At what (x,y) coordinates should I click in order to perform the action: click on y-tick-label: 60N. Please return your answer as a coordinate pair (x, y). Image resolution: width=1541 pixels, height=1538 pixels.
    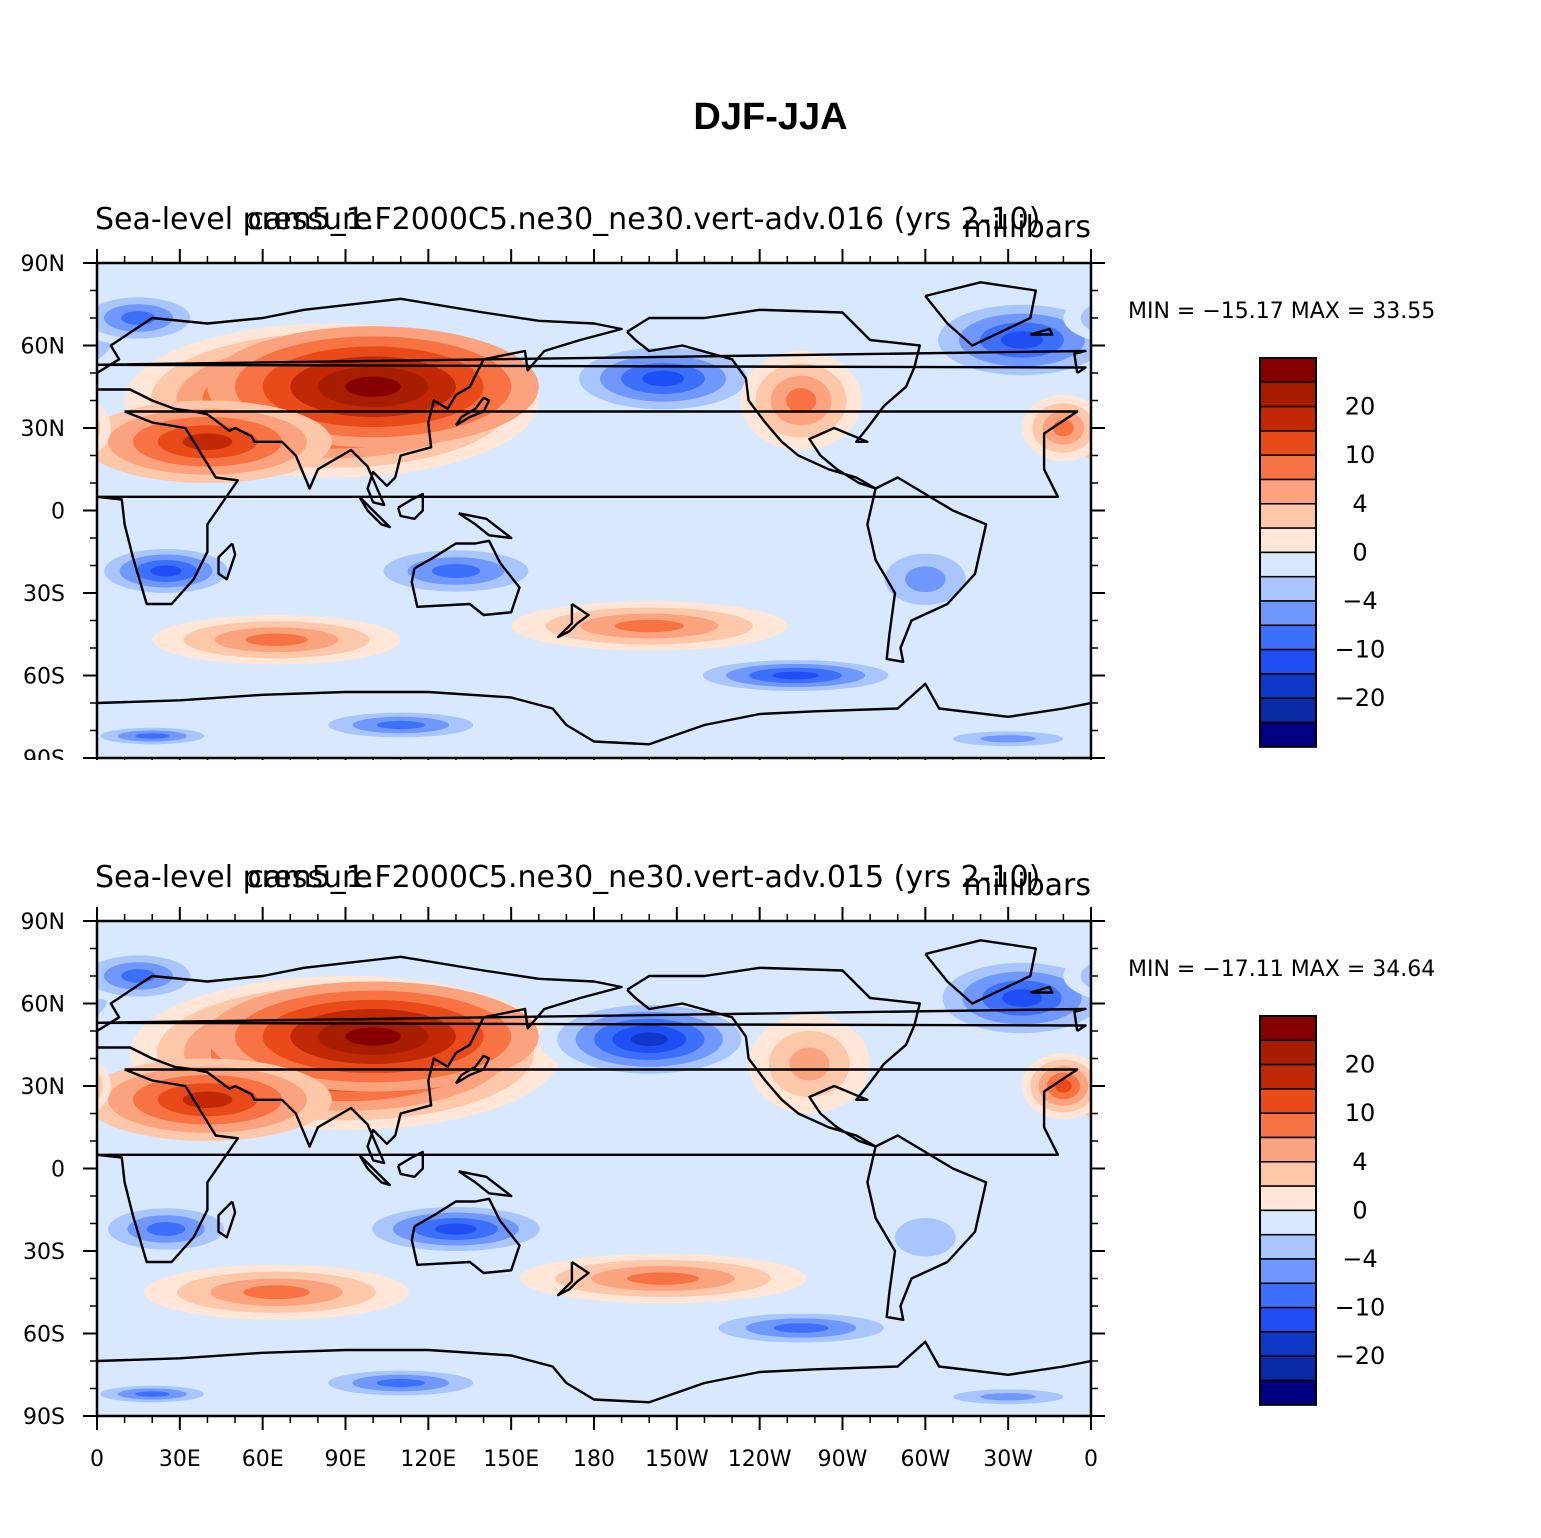
    Looking at the image, I should click on (43, 347).